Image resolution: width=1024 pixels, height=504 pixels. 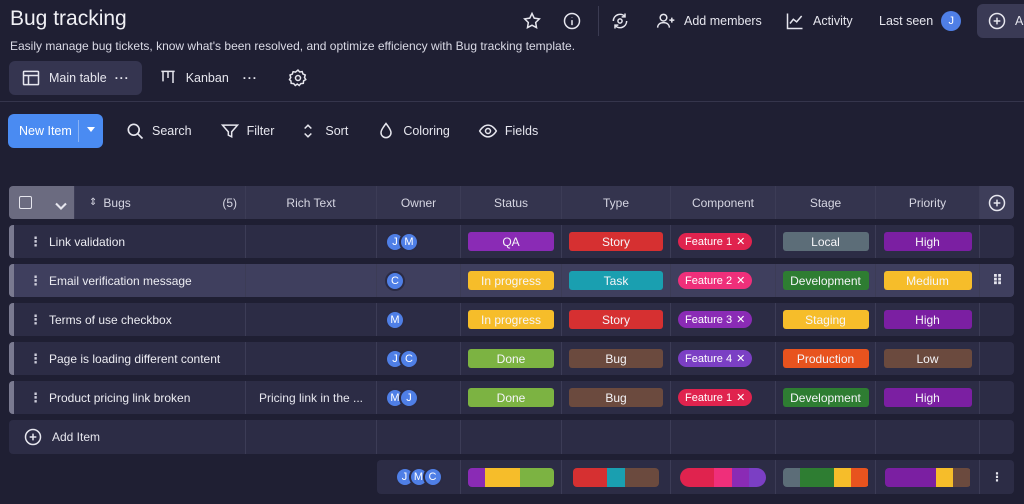 I want to click on column-owner: Owner, so click(x=419, y=202).